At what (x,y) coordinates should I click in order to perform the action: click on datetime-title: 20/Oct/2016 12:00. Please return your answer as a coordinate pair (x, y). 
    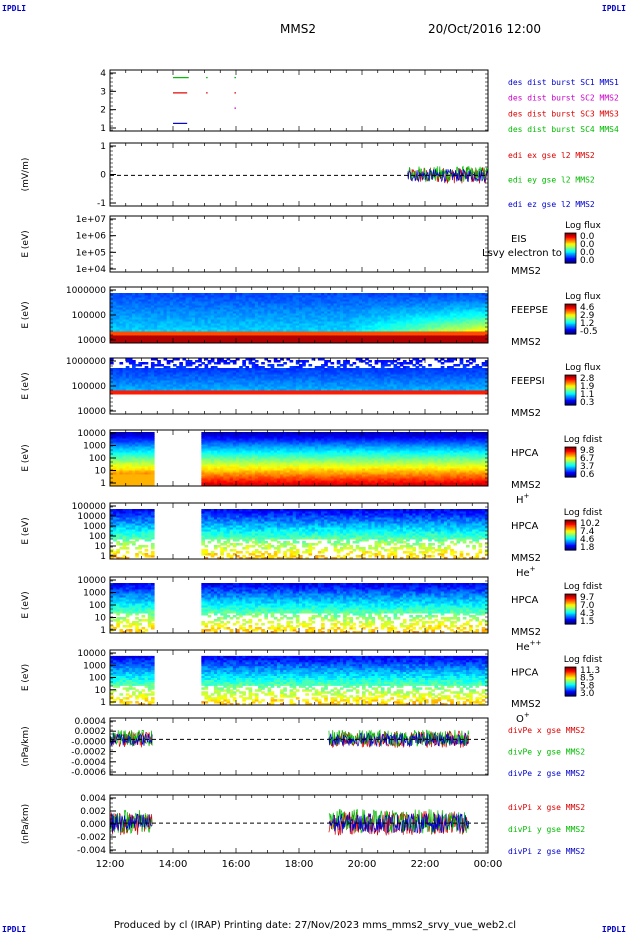
    Looking at the image, I should click on (485, 29).